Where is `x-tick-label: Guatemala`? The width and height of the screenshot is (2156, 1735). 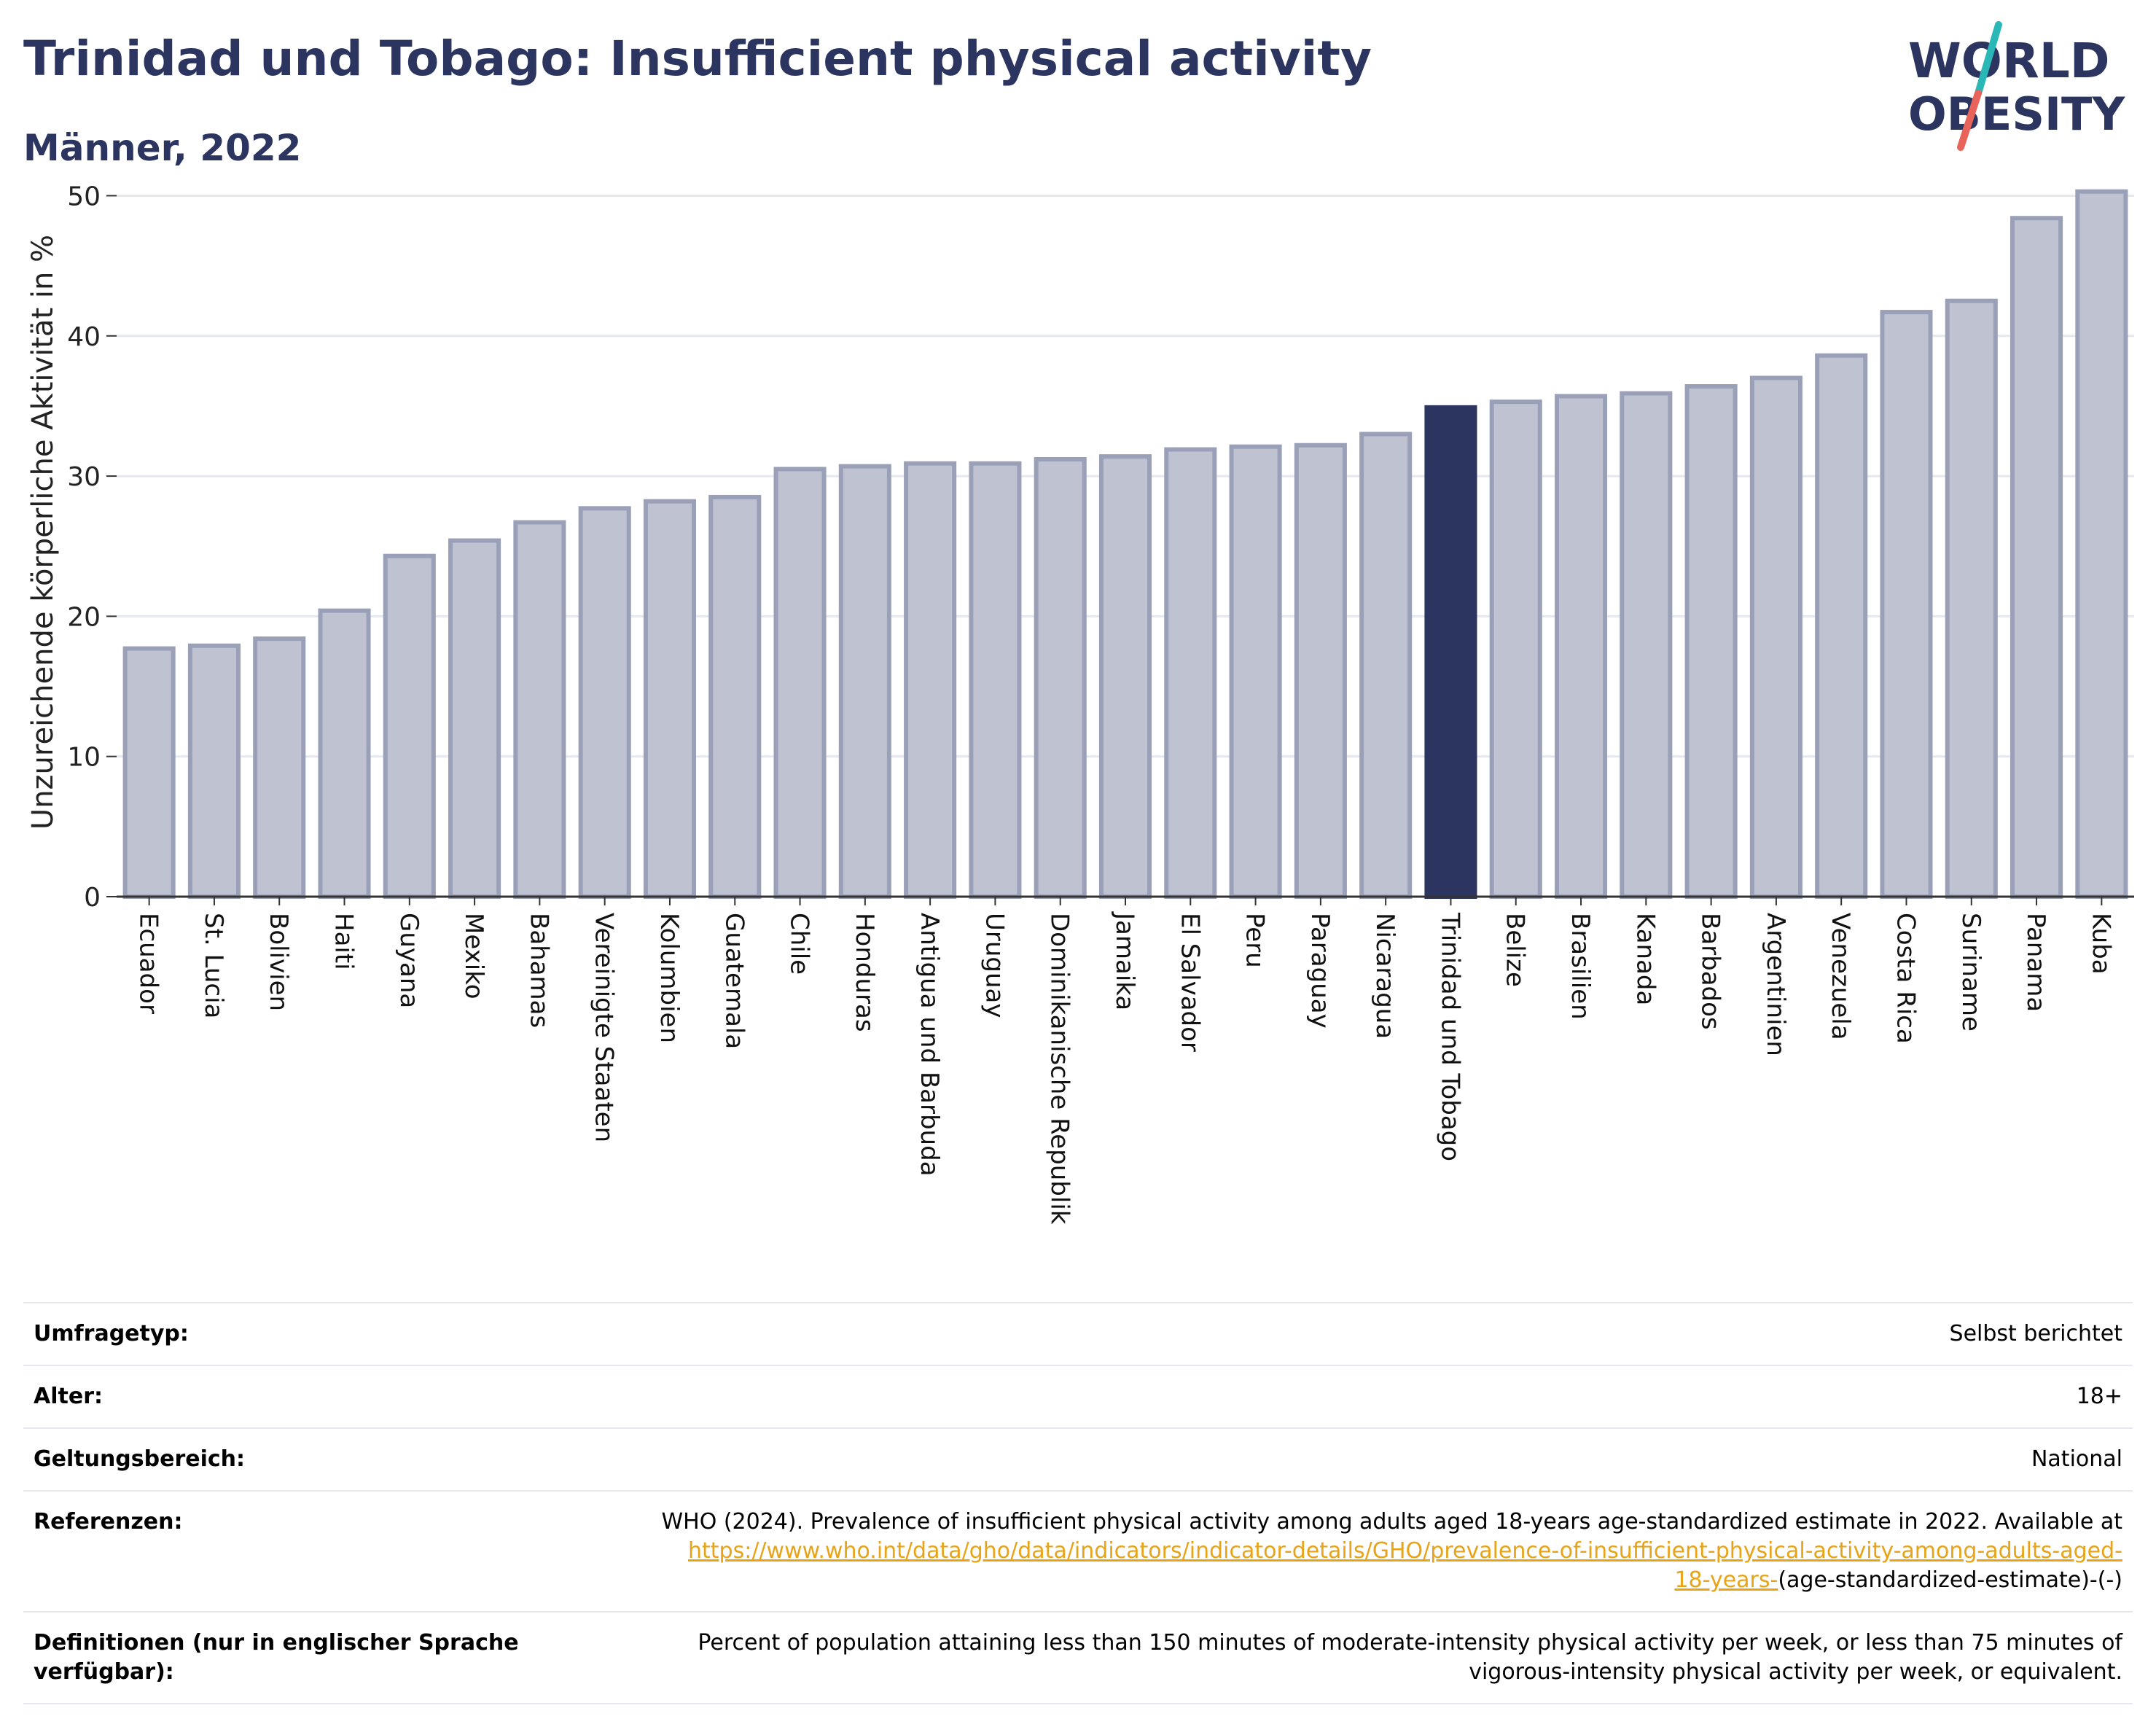
x-tick-label: Guatemala is located at coordinates (734, 981).